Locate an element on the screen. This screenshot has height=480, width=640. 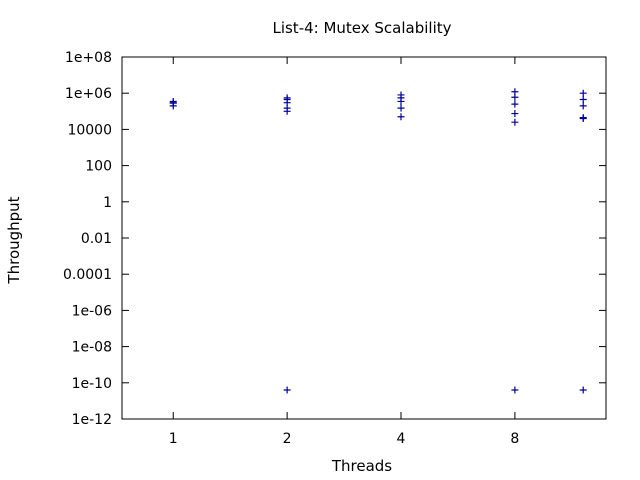
x-tick-label: 4 is located at coordinates (401, 439).